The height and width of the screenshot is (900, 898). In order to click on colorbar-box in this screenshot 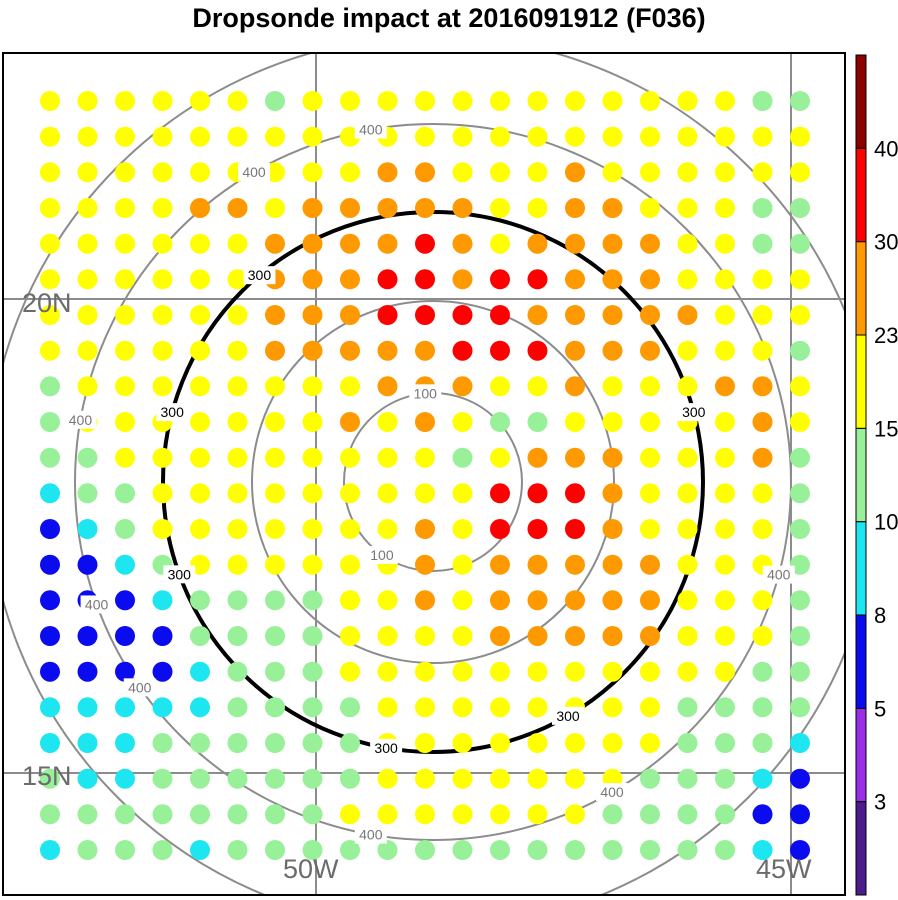, I will do `click(861, 661)`.